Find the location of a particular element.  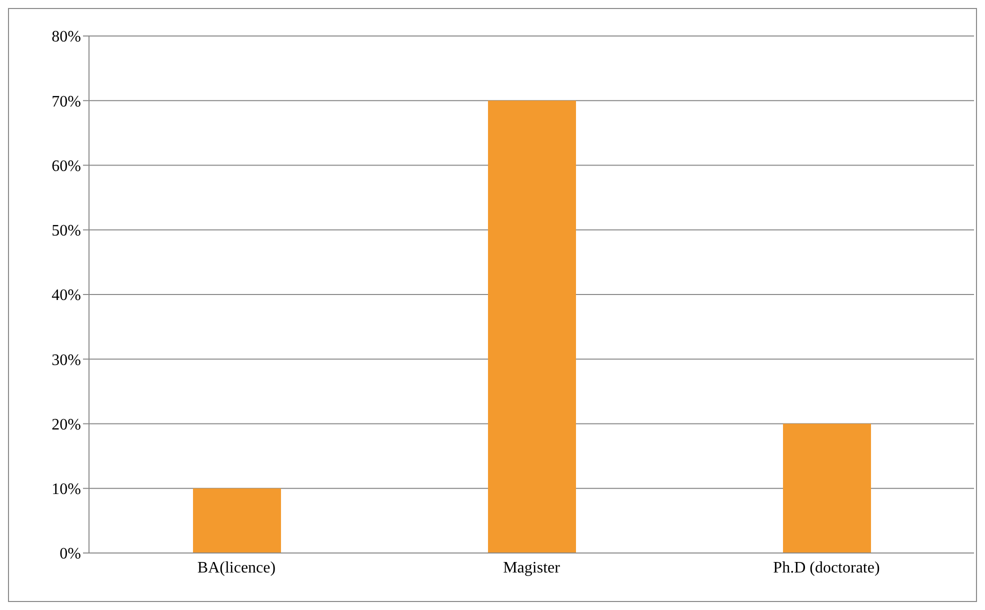

x-tick-label: BA(licence) is located at coordinates (236, 567).